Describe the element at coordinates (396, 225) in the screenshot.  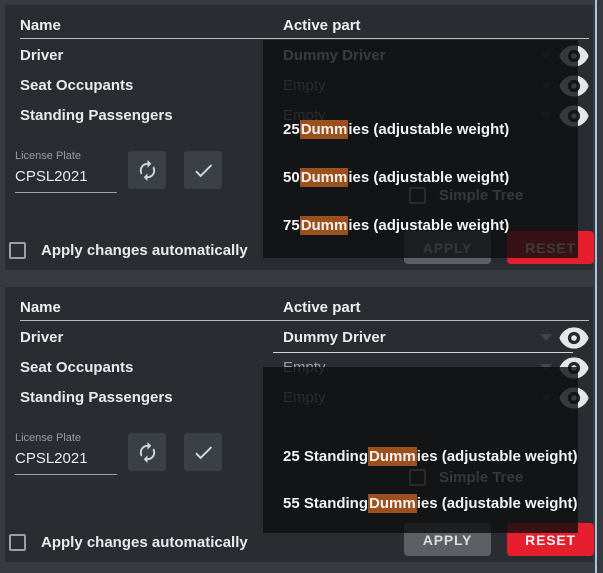
I see `dropdown-option: 75Dummies (adjustable weight)` at that location.